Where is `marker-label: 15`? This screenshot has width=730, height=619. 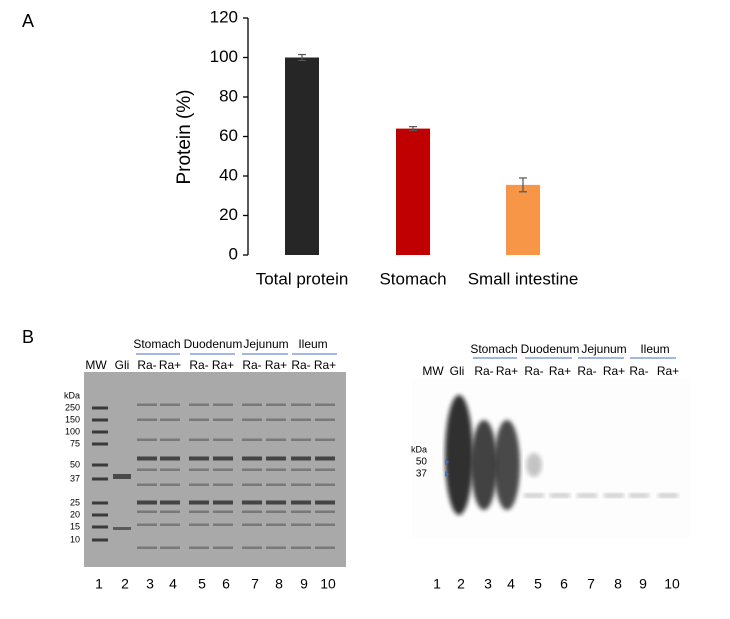 marker-label: 15 is located at coordinates (75, 526).